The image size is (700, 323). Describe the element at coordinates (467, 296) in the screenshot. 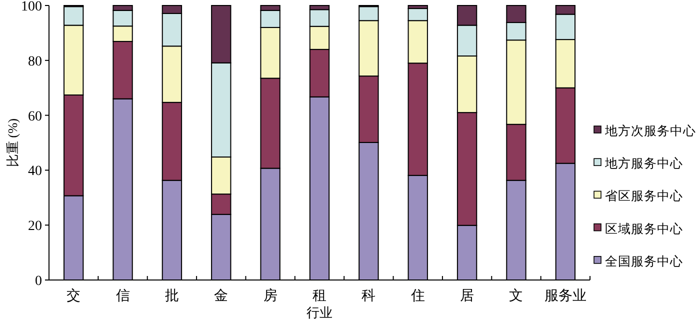

I see `x-tick-label: 居` at that location.